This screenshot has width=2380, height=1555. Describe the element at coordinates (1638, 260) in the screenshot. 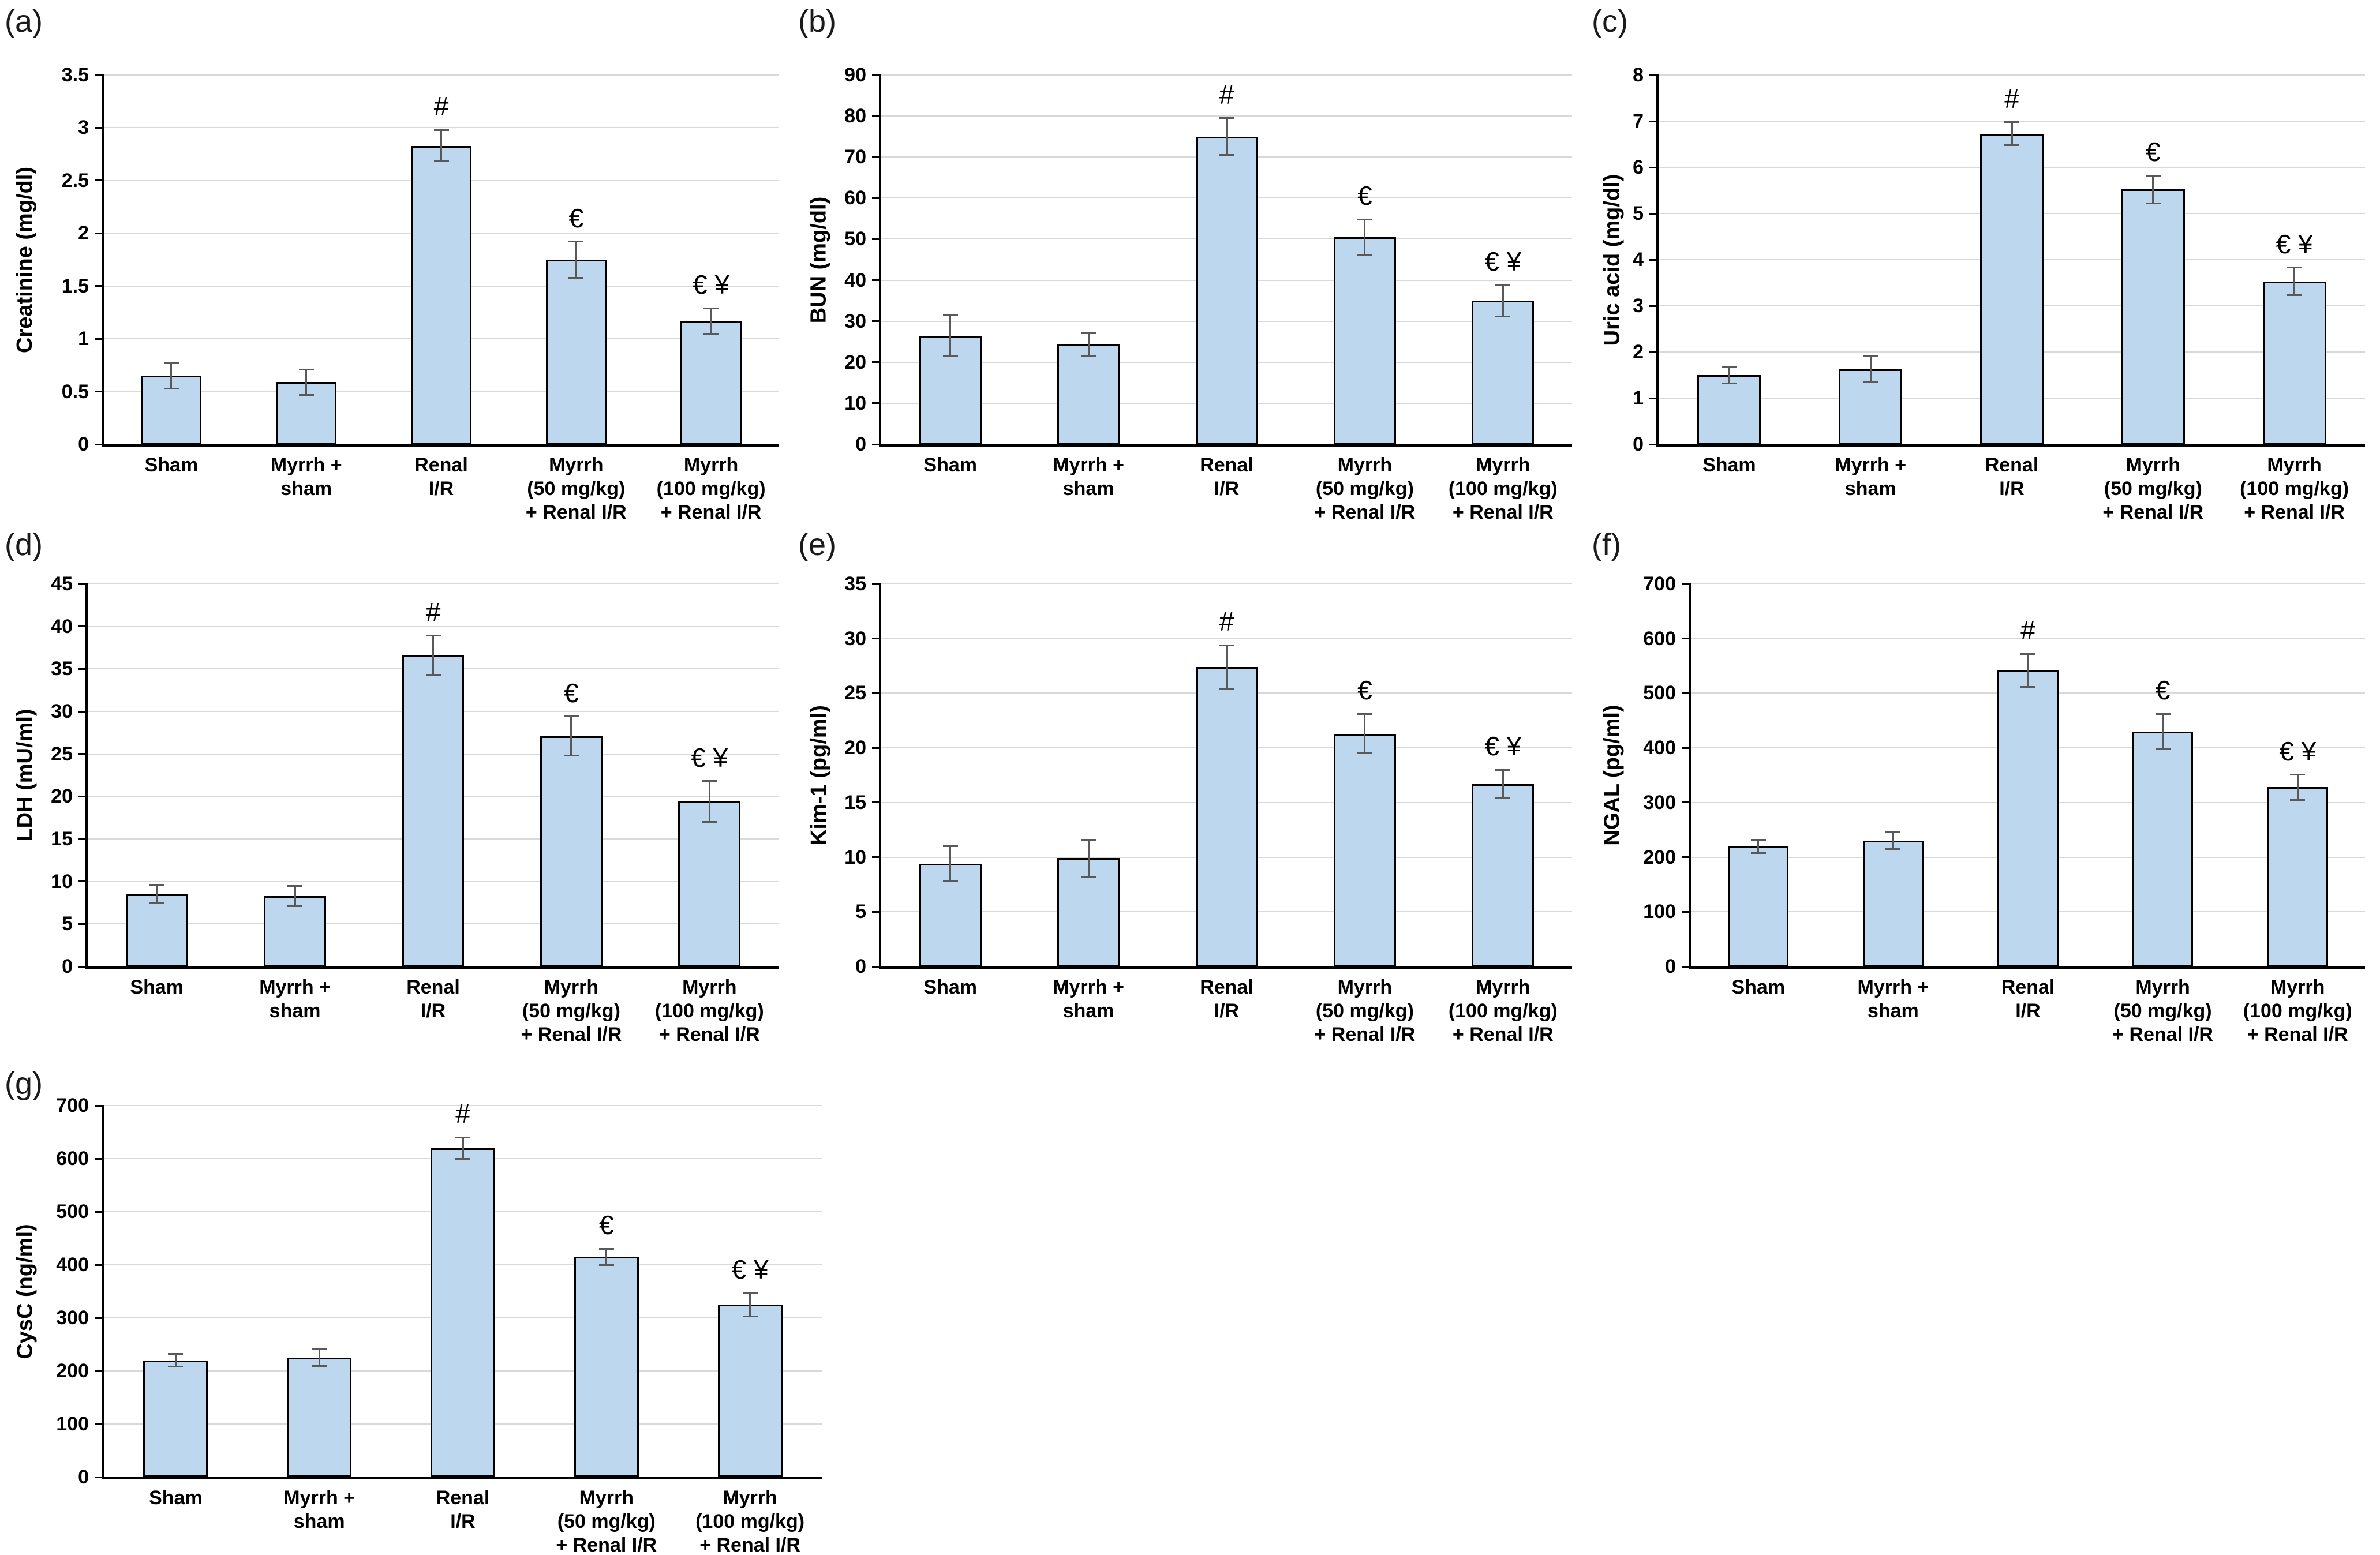

I see `y-tick-label: 4` at that location.